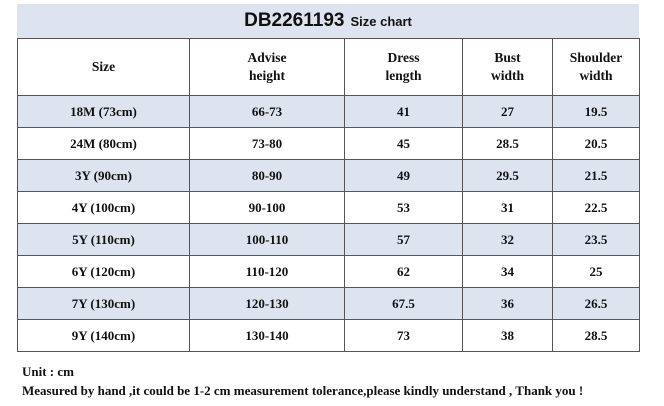 The height and width of the screenshot is (406, 664). What do you see at coordinates (267, 57) in the screenshot?
I see `header-advise-height-line1: Advise` at bounding box center [267, 57].